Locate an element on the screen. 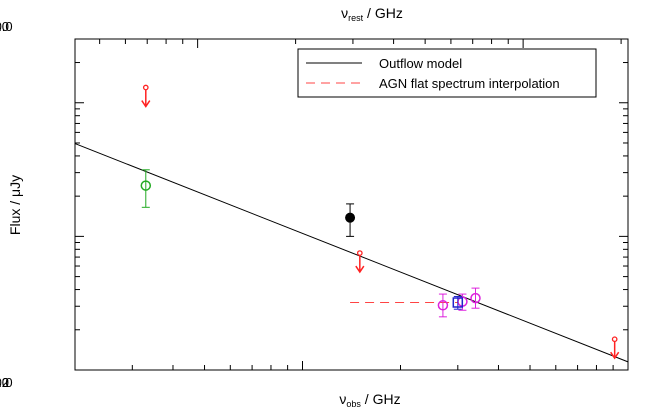  legend-box is located at coordinates (447, 73).